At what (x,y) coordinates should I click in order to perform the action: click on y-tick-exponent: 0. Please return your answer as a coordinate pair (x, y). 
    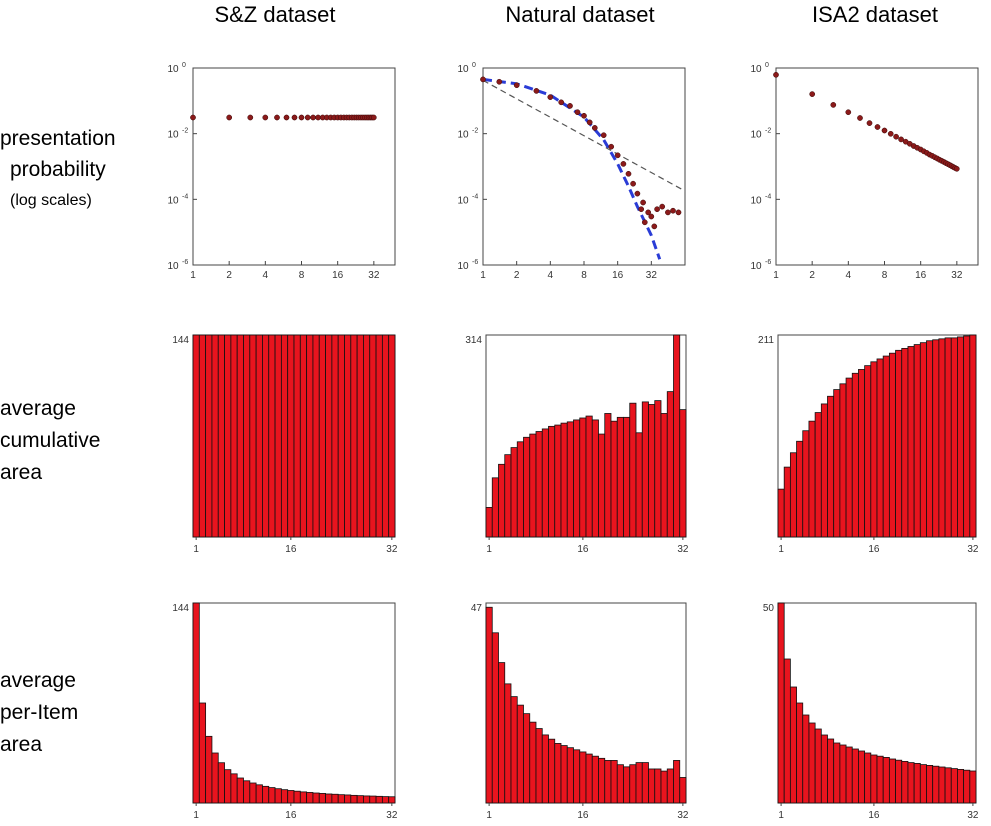
    Looking at the image, I should click on (184, 65).